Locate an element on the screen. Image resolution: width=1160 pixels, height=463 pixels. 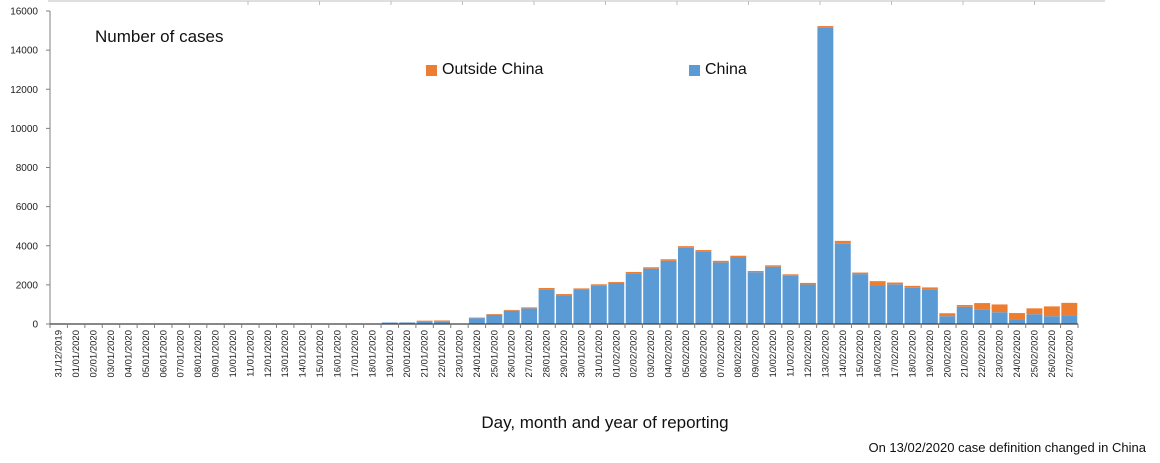
legend-swatch-outside-china is located at coordinates (431, 70).